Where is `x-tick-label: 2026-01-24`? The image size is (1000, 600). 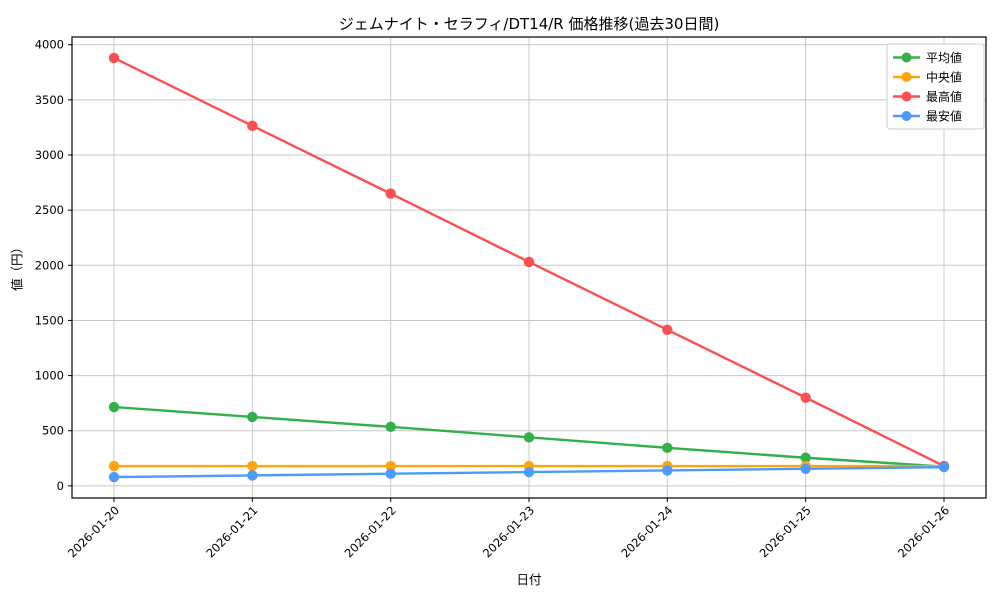 x-tick-label: 2026-01-24 is located at coordinates (646, 531).